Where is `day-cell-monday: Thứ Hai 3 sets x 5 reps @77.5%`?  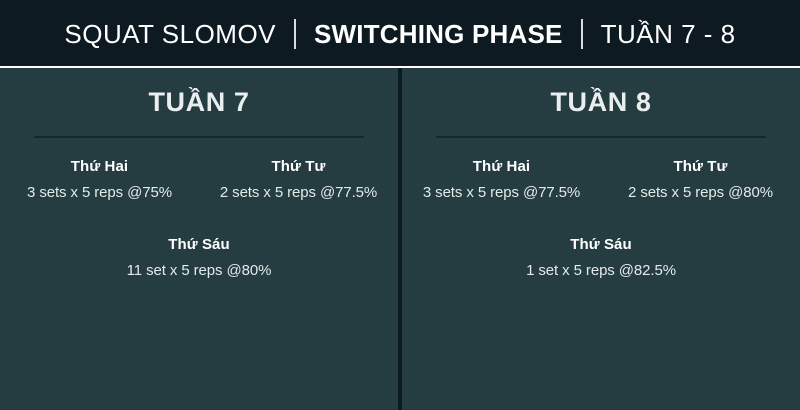
day-cell-monday: Thứ Hai 3 sets x 5 reps @77.5% is located at coordinates (501, 180).